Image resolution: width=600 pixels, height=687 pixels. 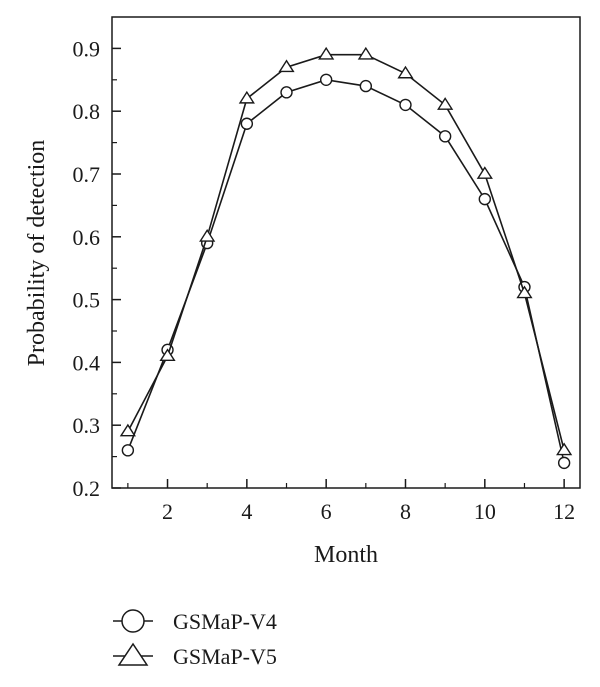 What do you see at coordinates (133, 621) in the screenshot?
I see `legend-circle-marker` at bounding box center [133, 621].